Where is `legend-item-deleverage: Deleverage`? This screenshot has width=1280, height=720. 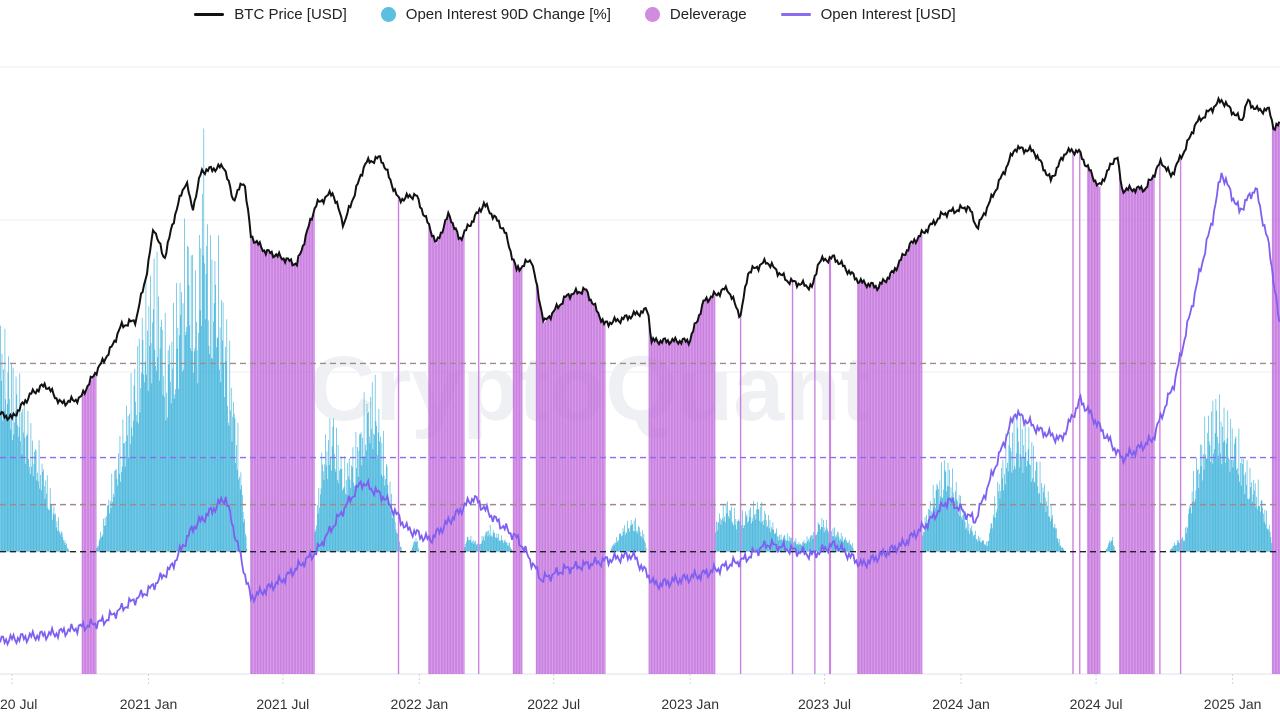
legend-item-deleverage: Deleverage is located at coordinates (695, 14).